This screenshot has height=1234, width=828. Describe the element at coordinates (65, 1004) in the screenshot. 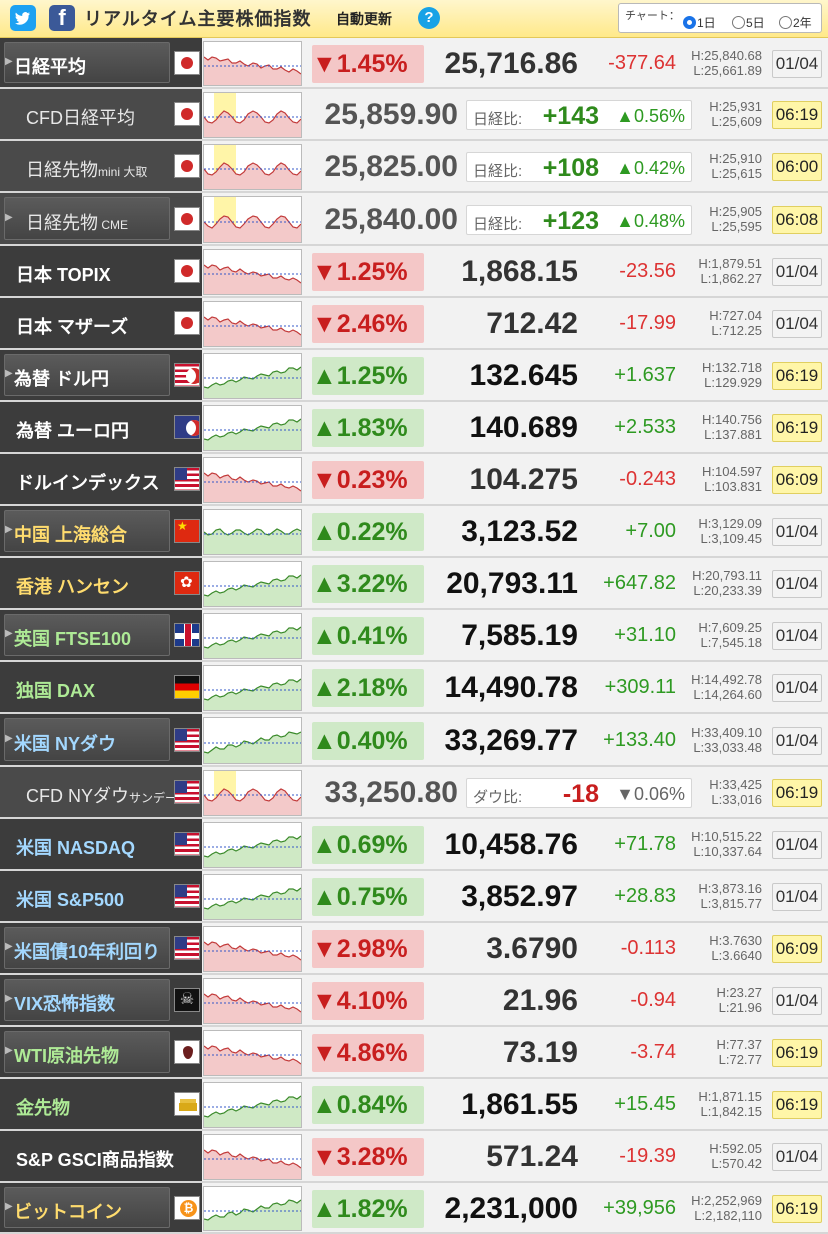

I see `instrument-name: VIX恐怖指数` at that location.